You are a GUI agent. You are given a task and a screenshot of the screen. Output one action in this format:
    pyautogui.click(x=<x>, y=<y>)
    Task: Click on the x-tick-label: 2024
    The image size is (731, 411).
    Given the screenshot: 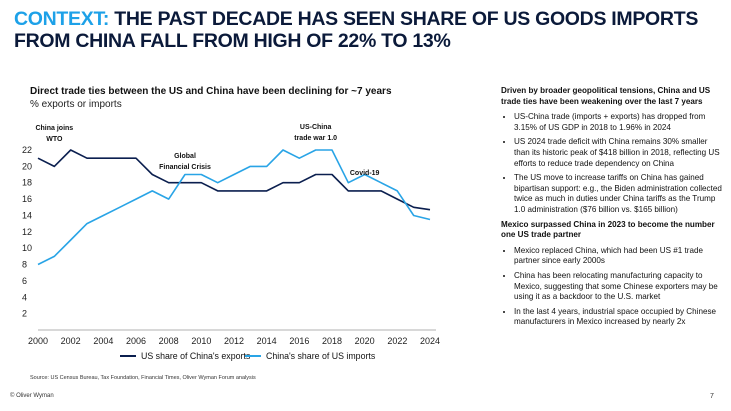 What is the action you would take?
    pyautogui.click(x=430, y=341)
    